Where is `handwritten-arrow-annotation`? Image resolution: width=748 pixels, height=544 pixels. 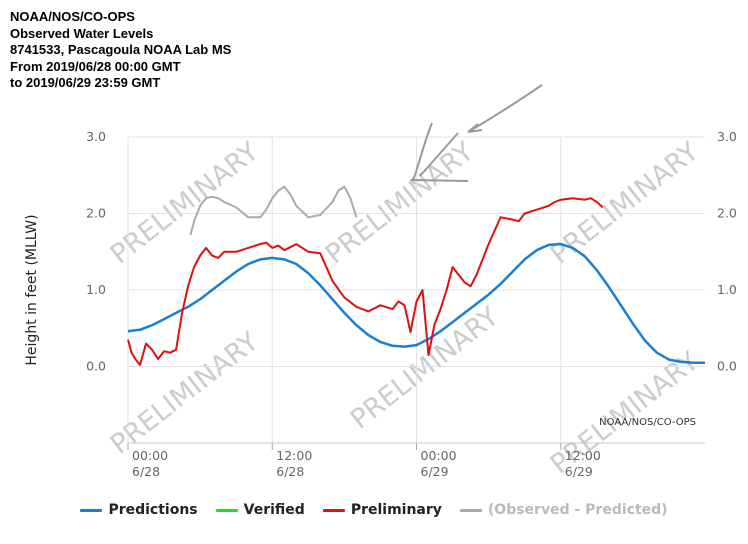
handwritten-arrow-annotation is located at coordinates (476, 133).